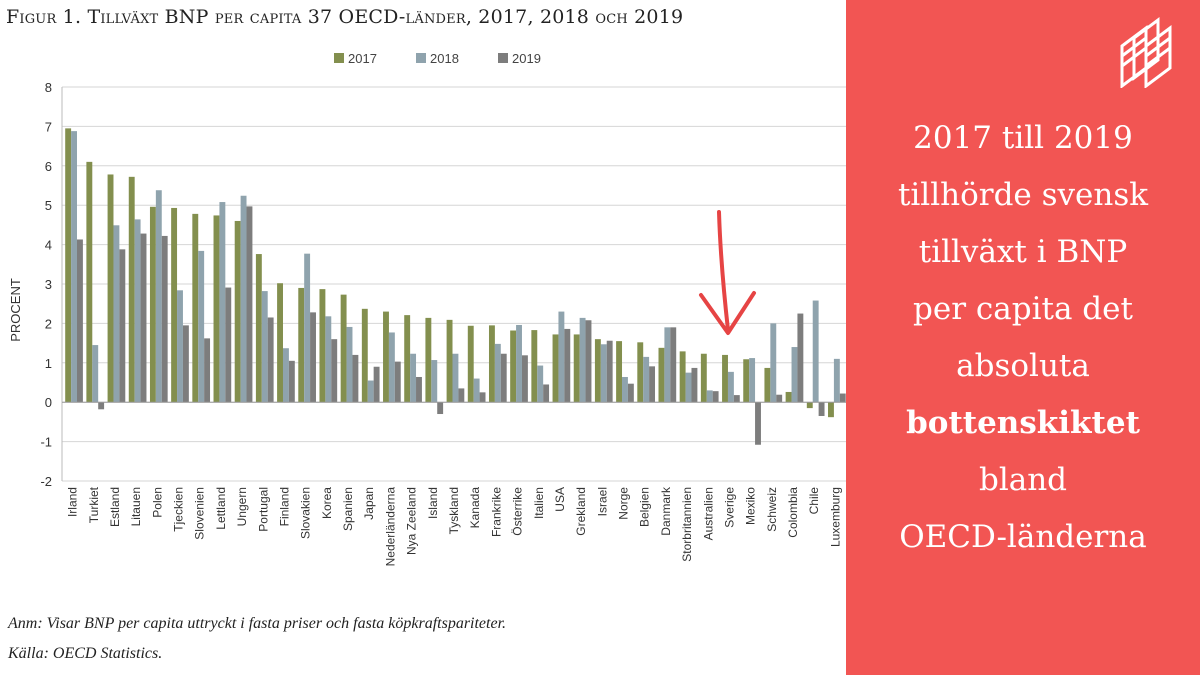 The image size is (1200, 675). I want to click on category-label: Ungern, so click(242, 506).